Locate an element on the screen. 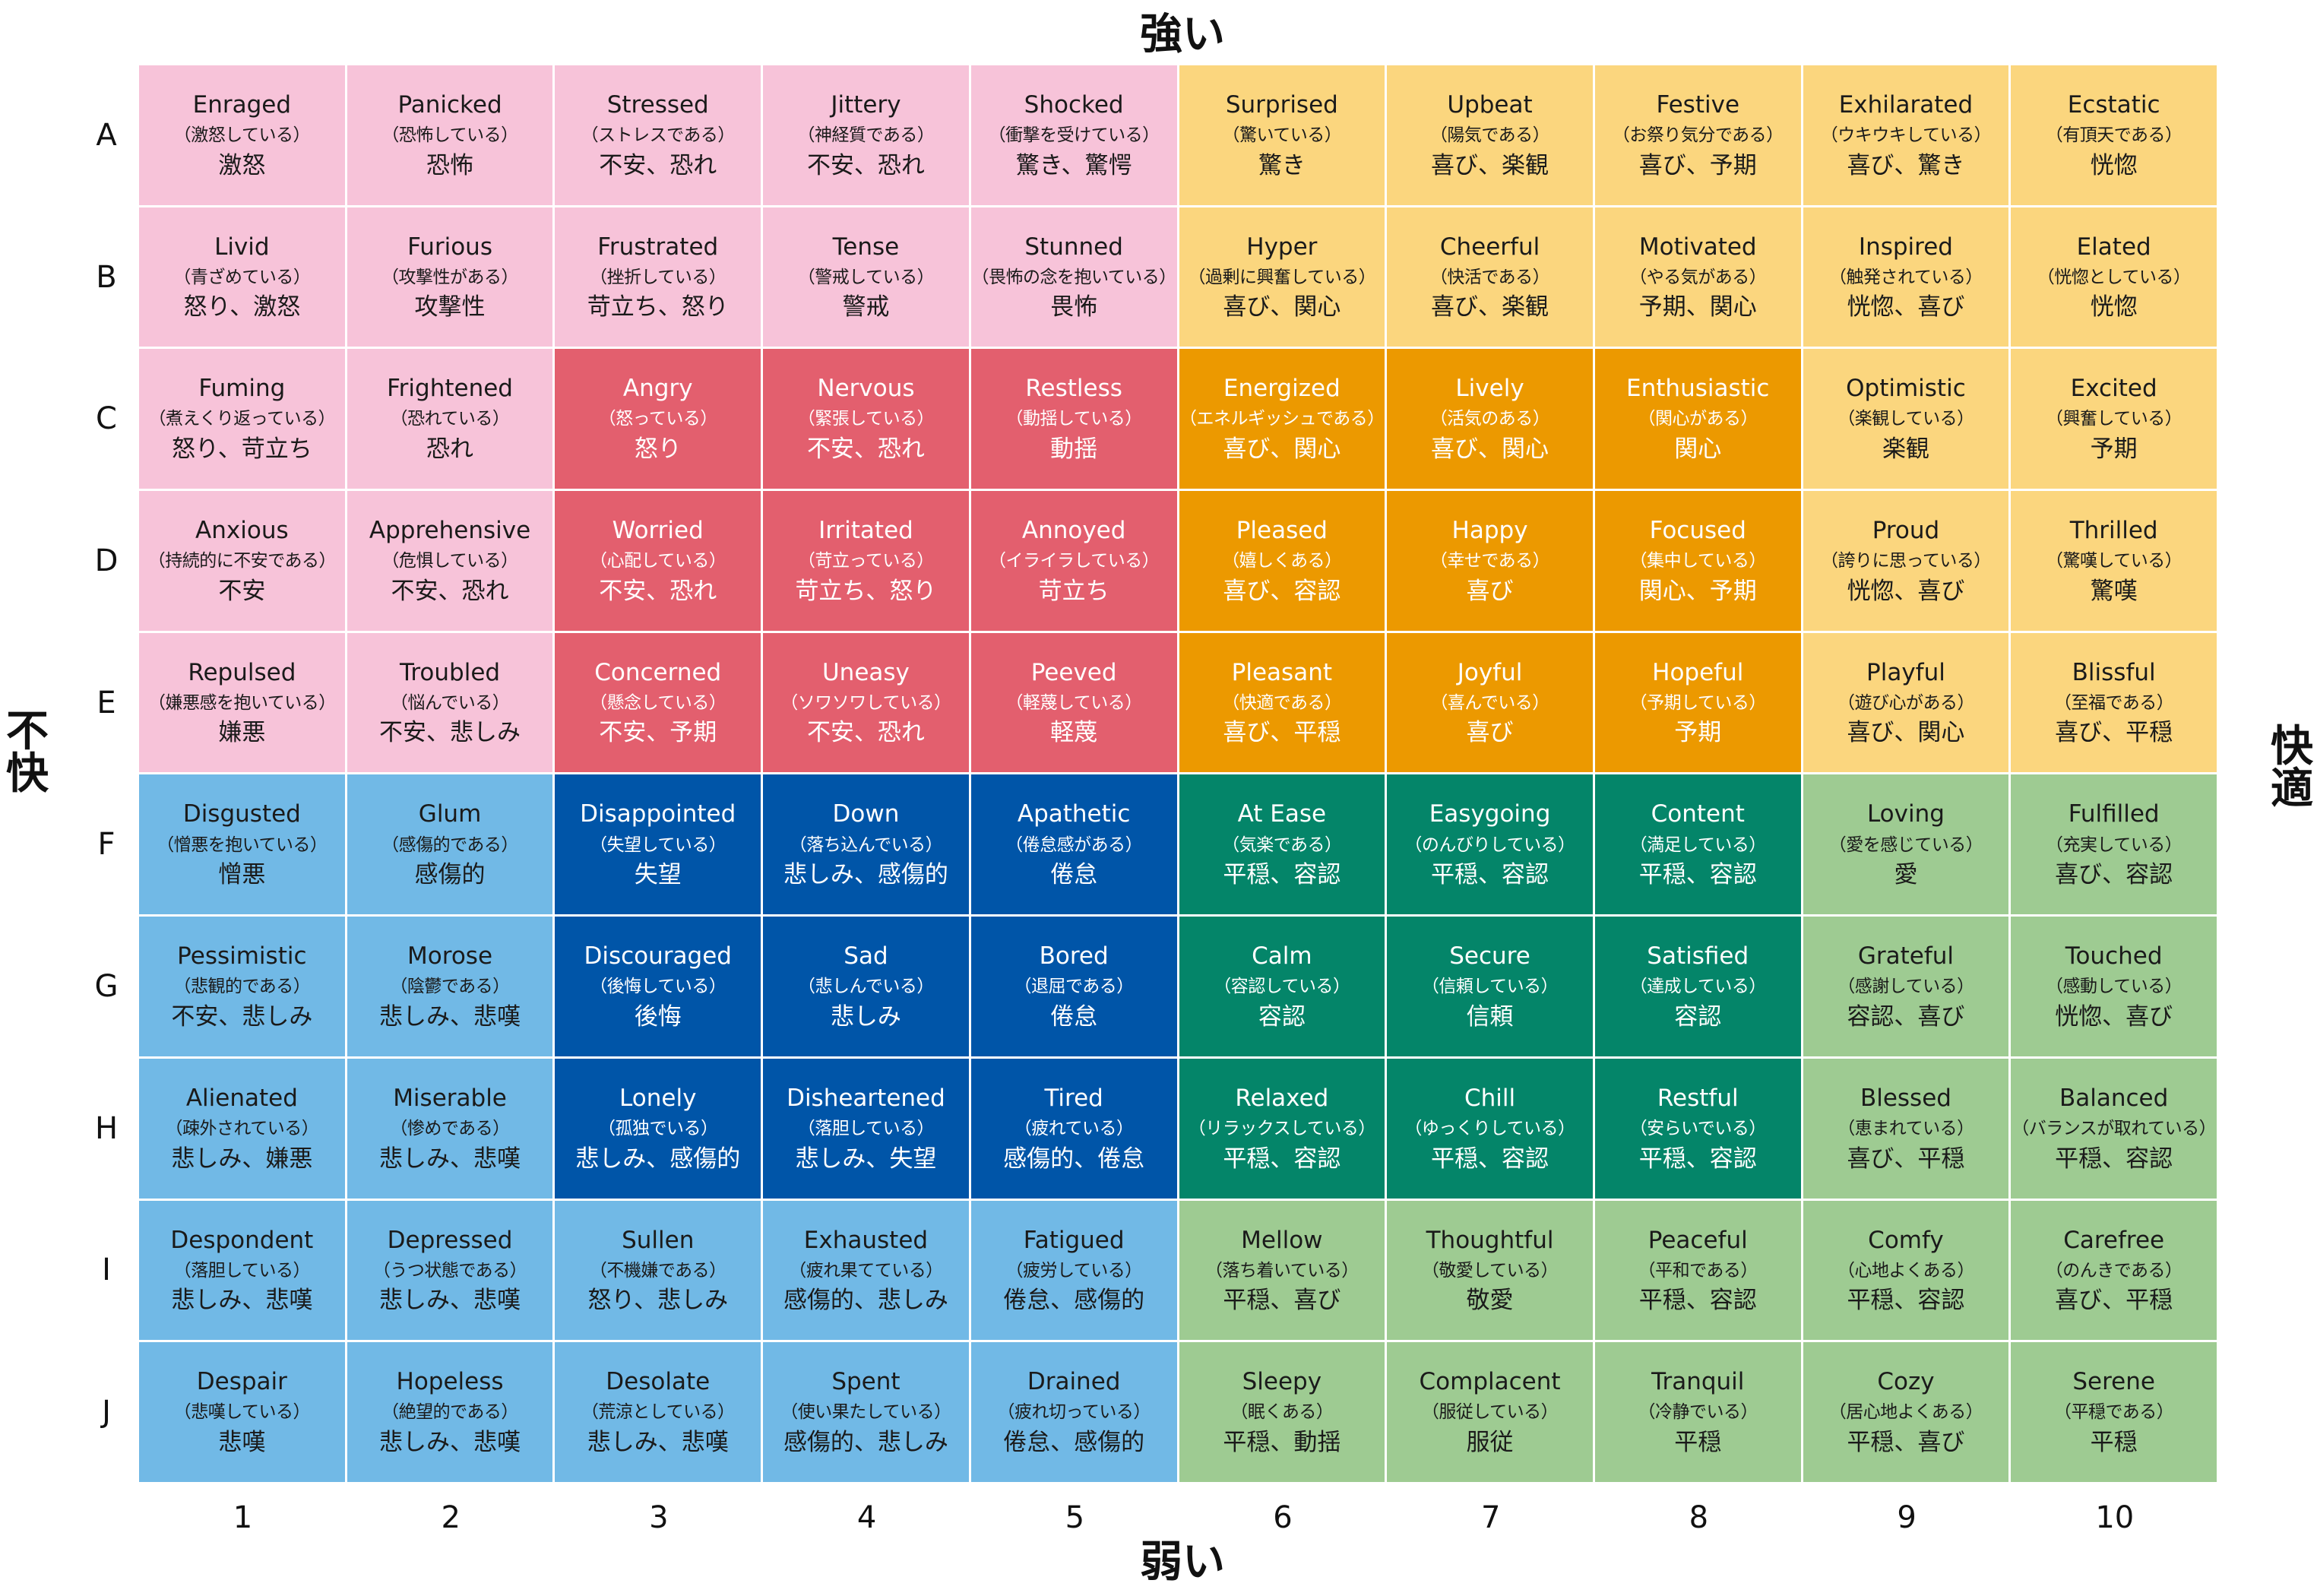 The width and height of the screenshot is (2317, 1596). mood-english: Satisfied is located at coordinates (1698, 957).